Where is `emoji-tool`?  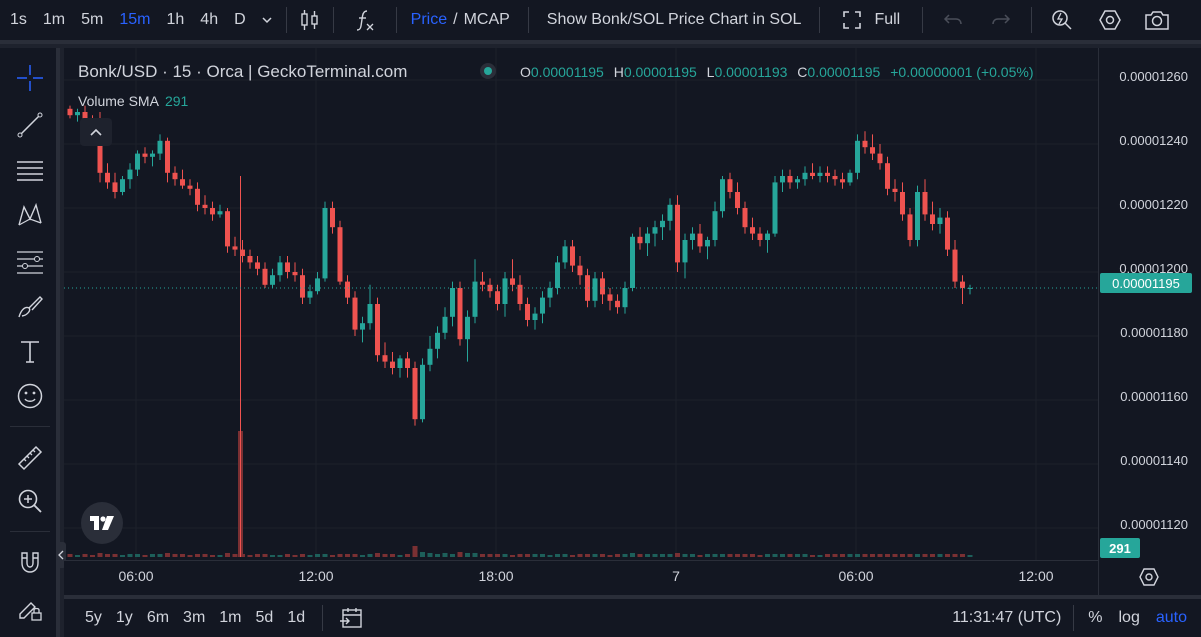
emoji-tool is located at coordinates (30, 396).